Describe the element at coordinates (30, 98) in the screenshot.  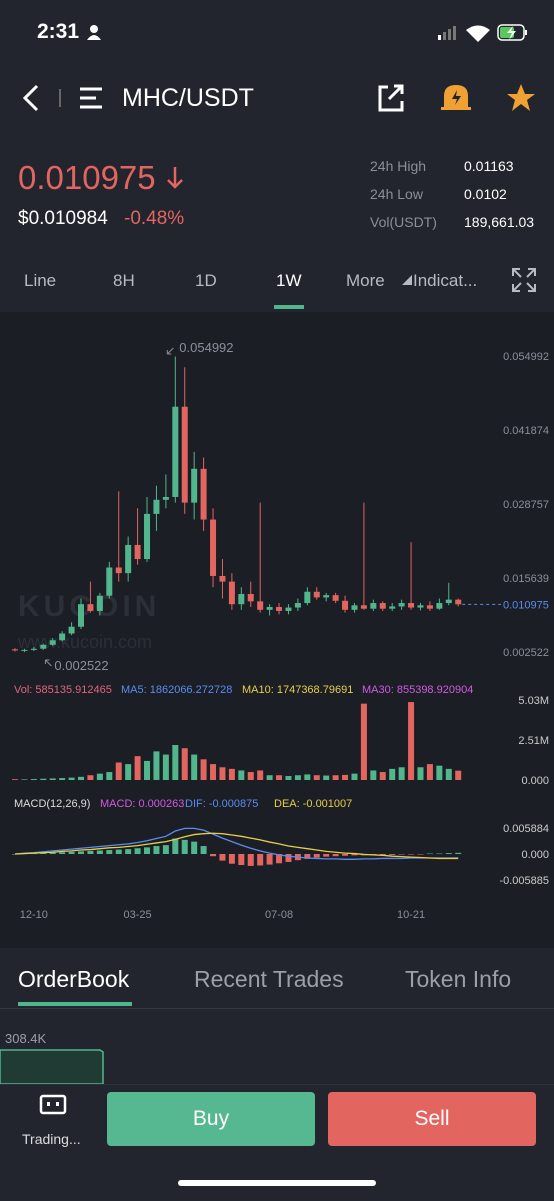
I see `back` at that location.